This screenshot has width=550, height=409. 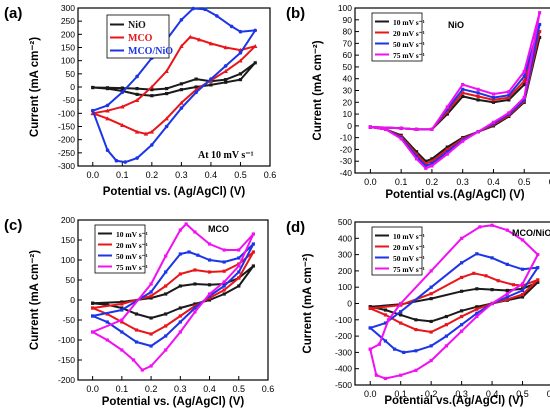 I want to click on y-tick-label: 20, so click(x=348, y=102).